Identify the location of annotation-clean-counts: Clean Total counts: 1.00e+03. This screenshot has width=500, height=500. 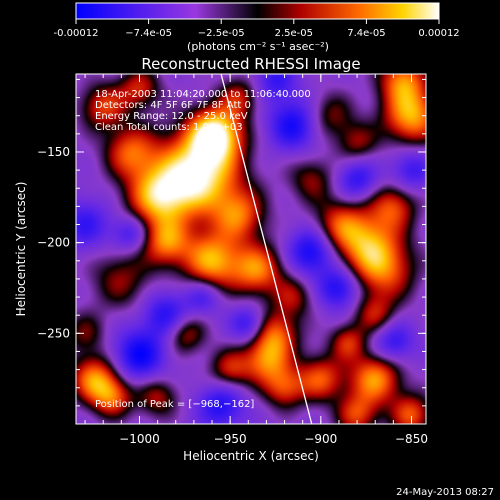
(169, 127).